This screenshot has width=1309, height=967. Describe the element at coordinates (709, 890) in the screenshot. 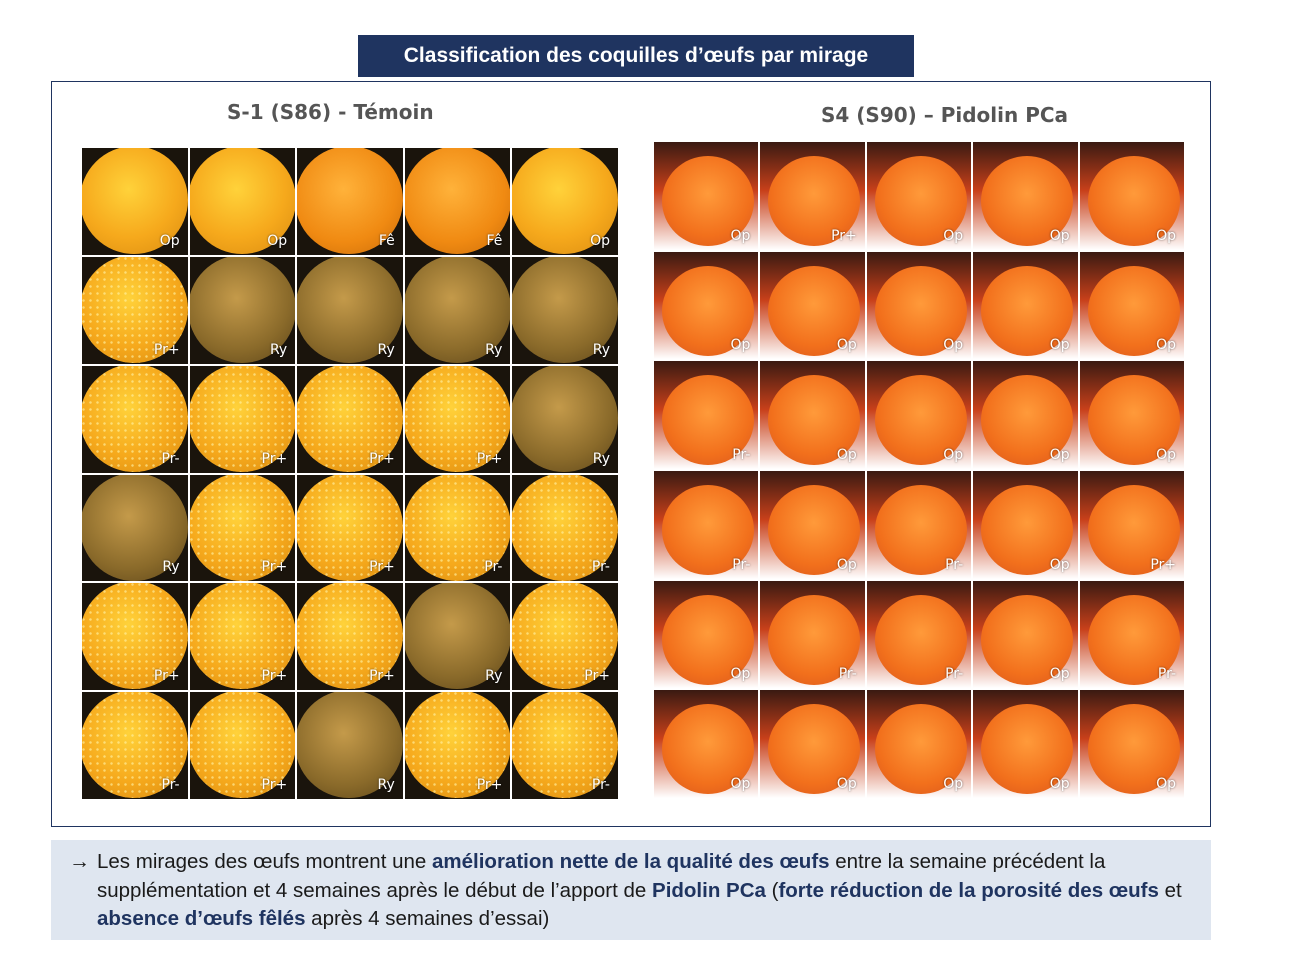

I see `conclusion-bold-2: Pidolin PCa` at that location.